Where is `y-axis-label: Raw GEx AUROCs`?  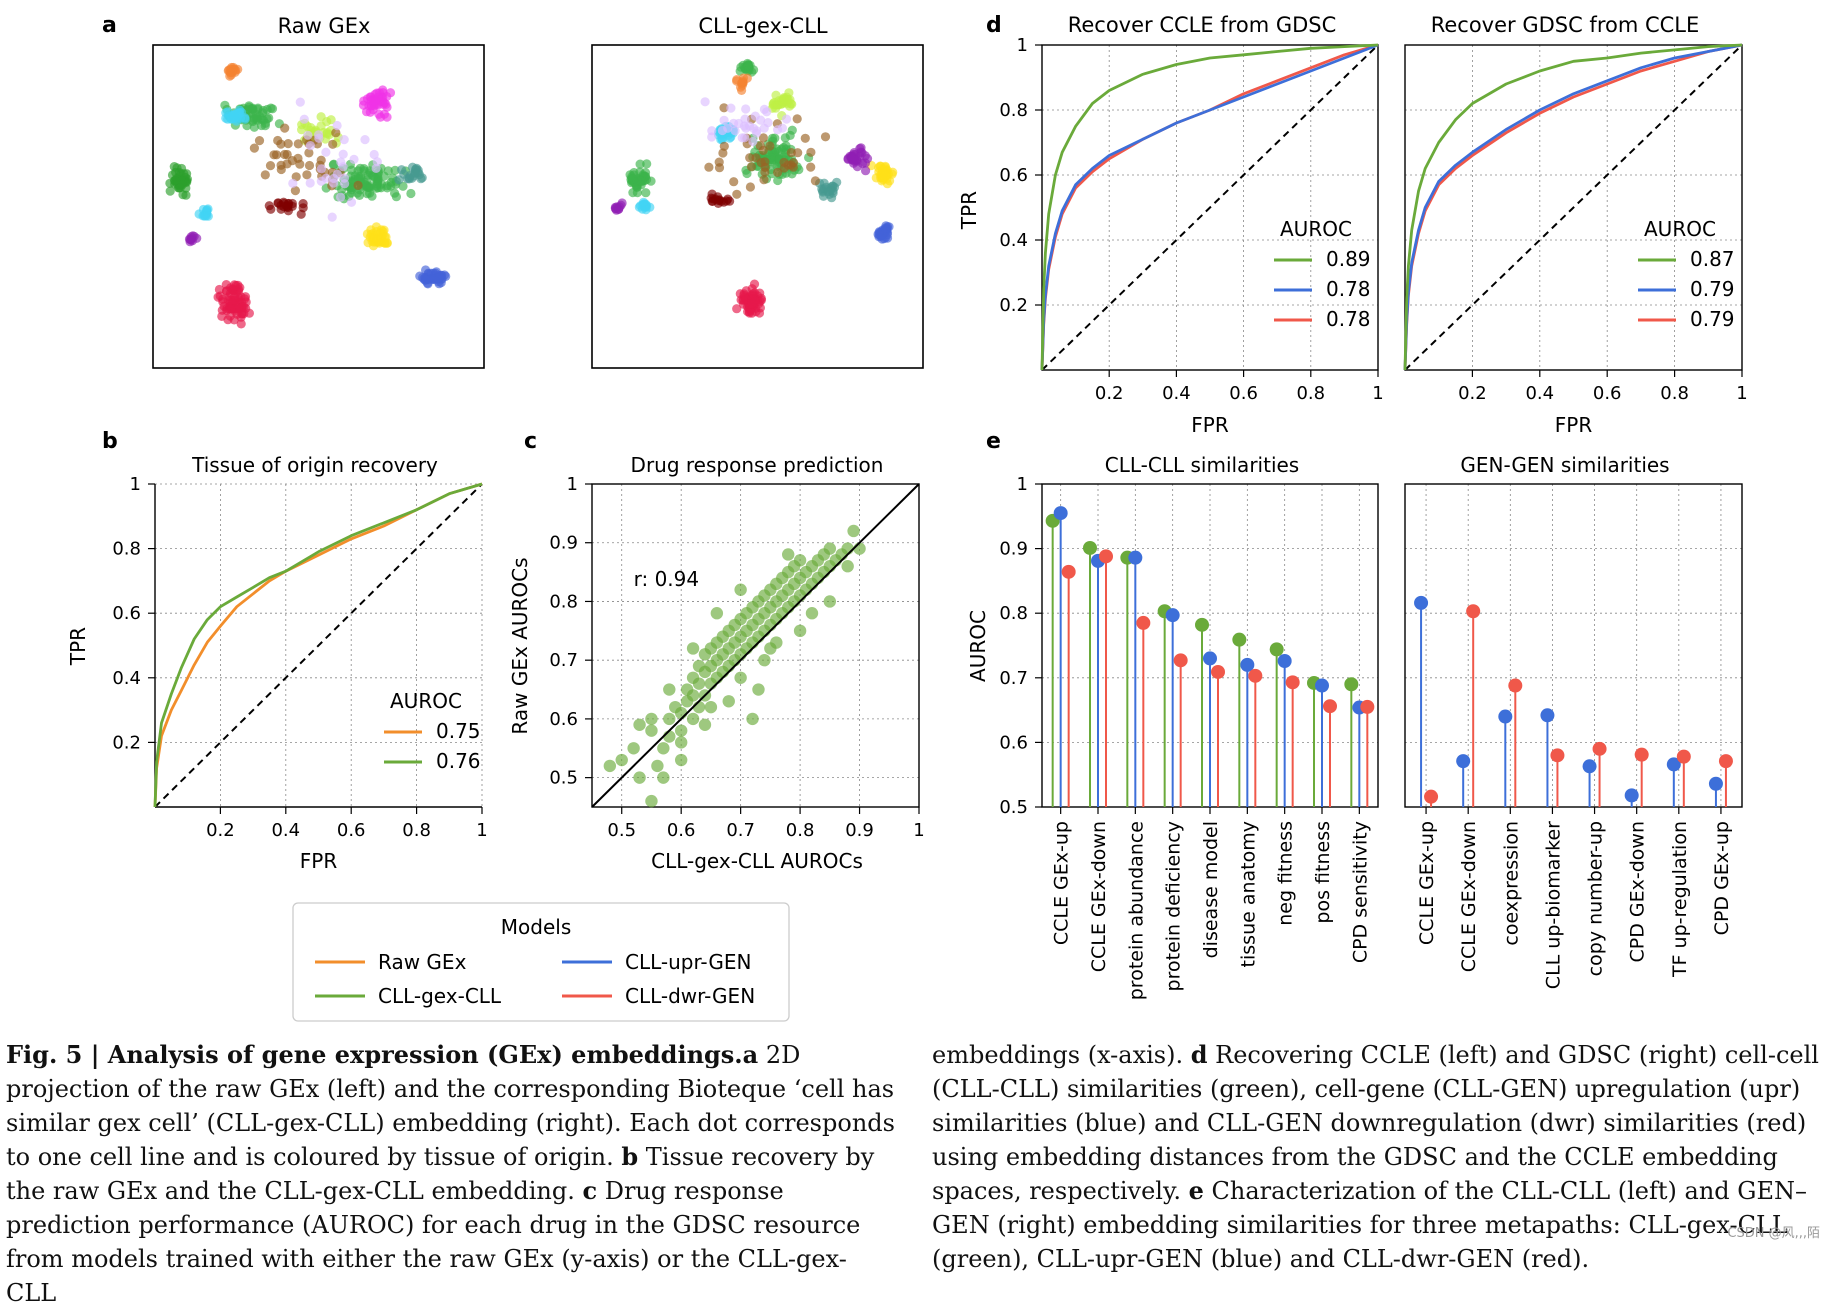 y-axis-label: Raw GEx AUROCs is located at coordinates (520, 645).